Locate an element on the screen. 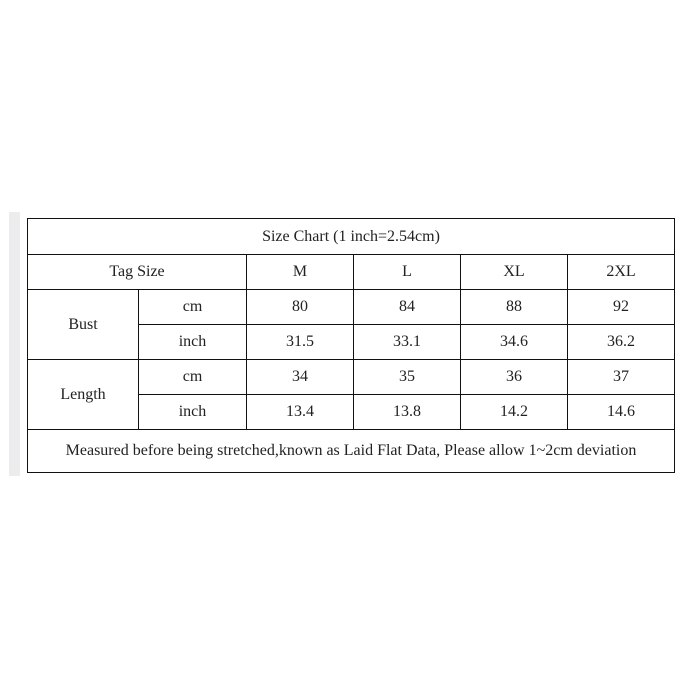 The width and height of the screenshot is (688, 688). cell: 36.2 is located at coordinates (621, 342).